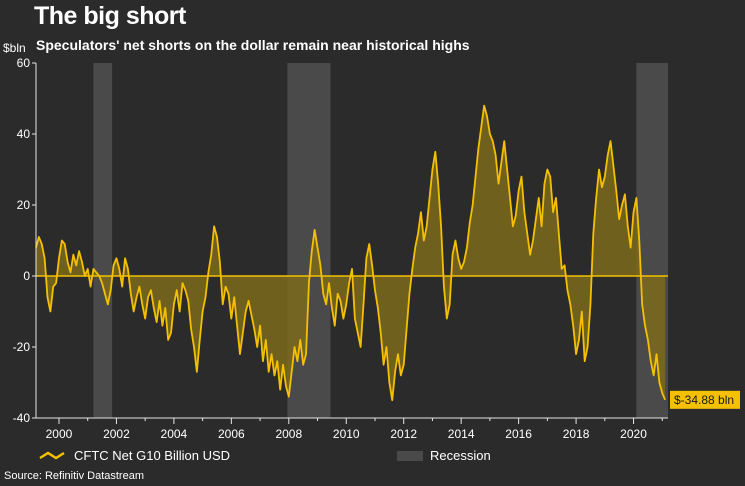 The width and height of the screenshot is (745, 486). I want to click on x-tick-label: 2008, so click(288, 434).